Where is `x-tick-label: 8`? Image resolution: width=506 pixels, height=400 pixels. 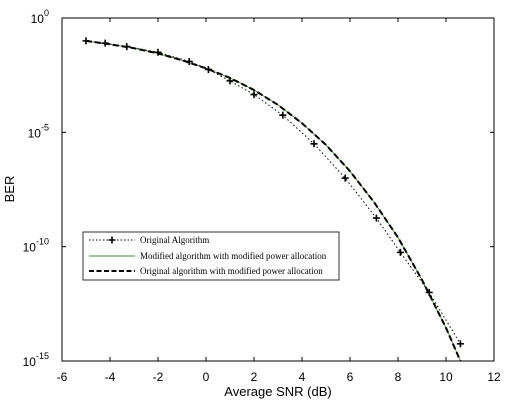 x-tick-label: 8 is located at coordinates (398, 377).